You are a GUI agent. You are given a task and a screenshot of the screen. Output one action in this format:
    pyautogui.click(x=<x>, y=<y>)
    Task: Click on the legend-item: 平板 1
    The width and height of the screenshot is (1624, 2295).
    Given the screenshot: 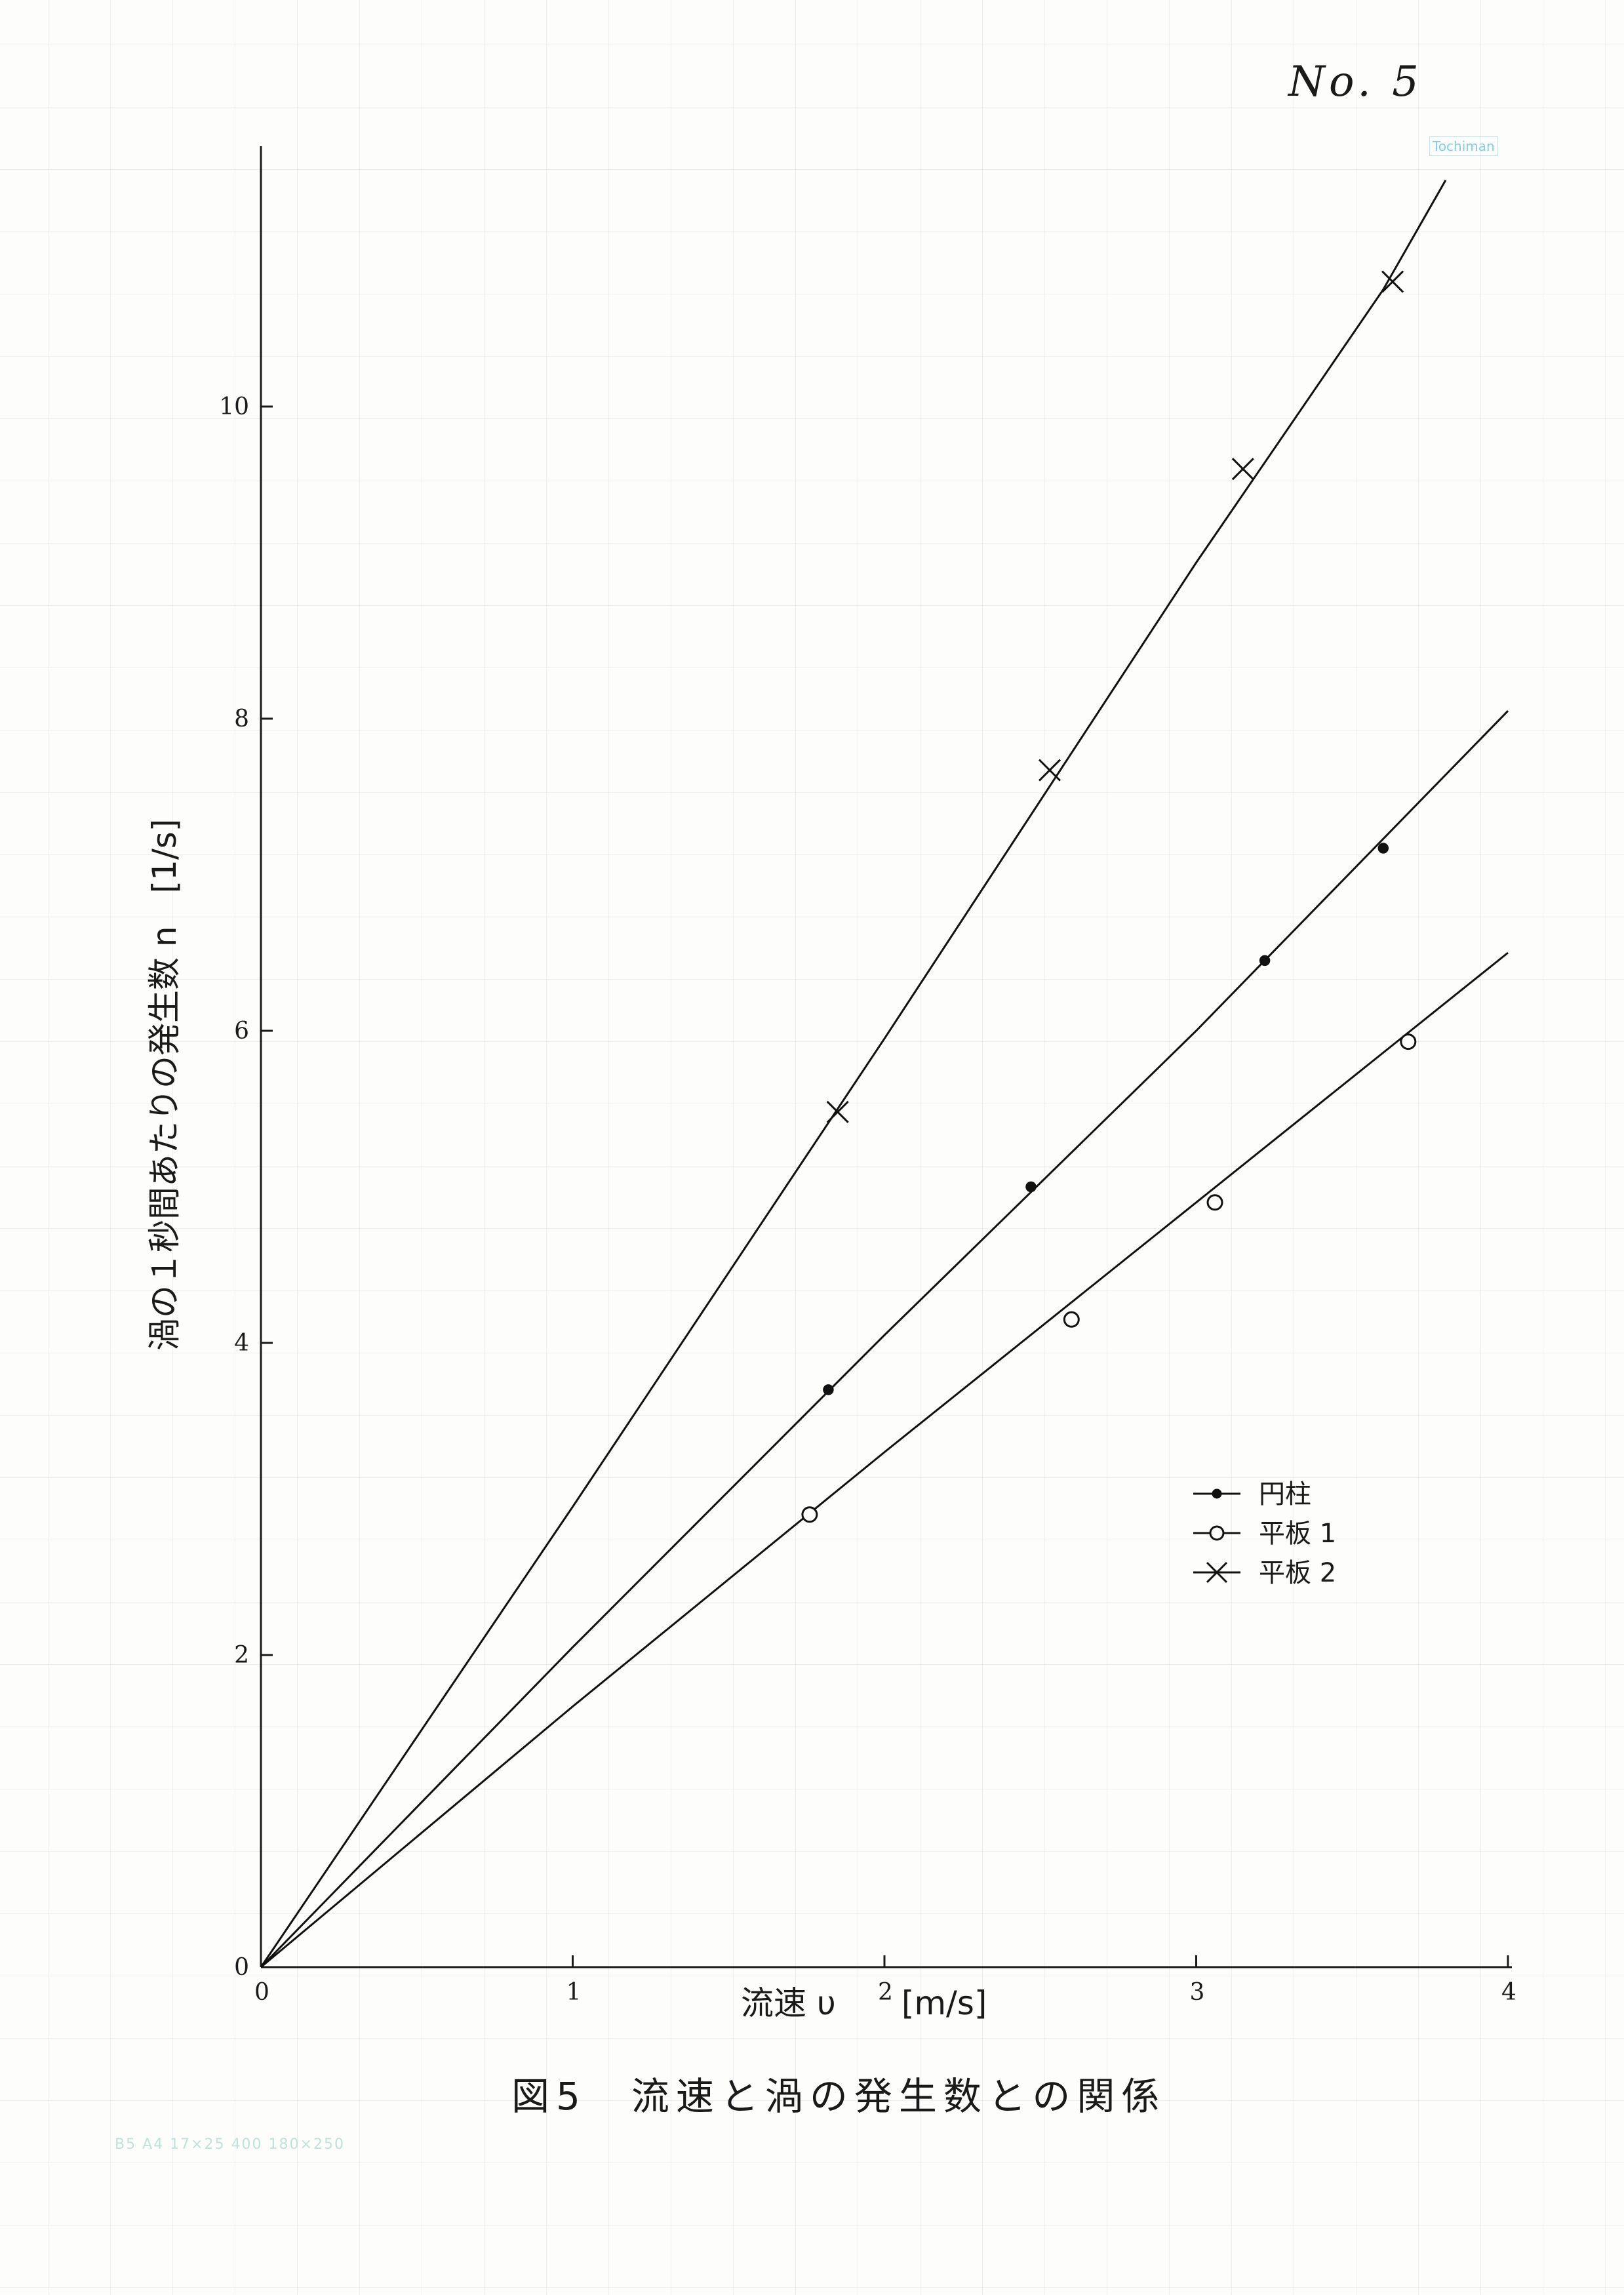 What is the action you would take?
    pyautogui.click(x=1264, y=1534)
    